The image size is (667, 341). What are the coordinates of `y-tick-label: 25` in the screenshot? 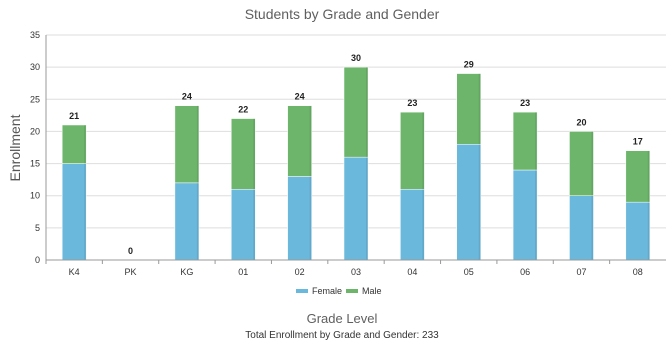 It's located at (35, 99).